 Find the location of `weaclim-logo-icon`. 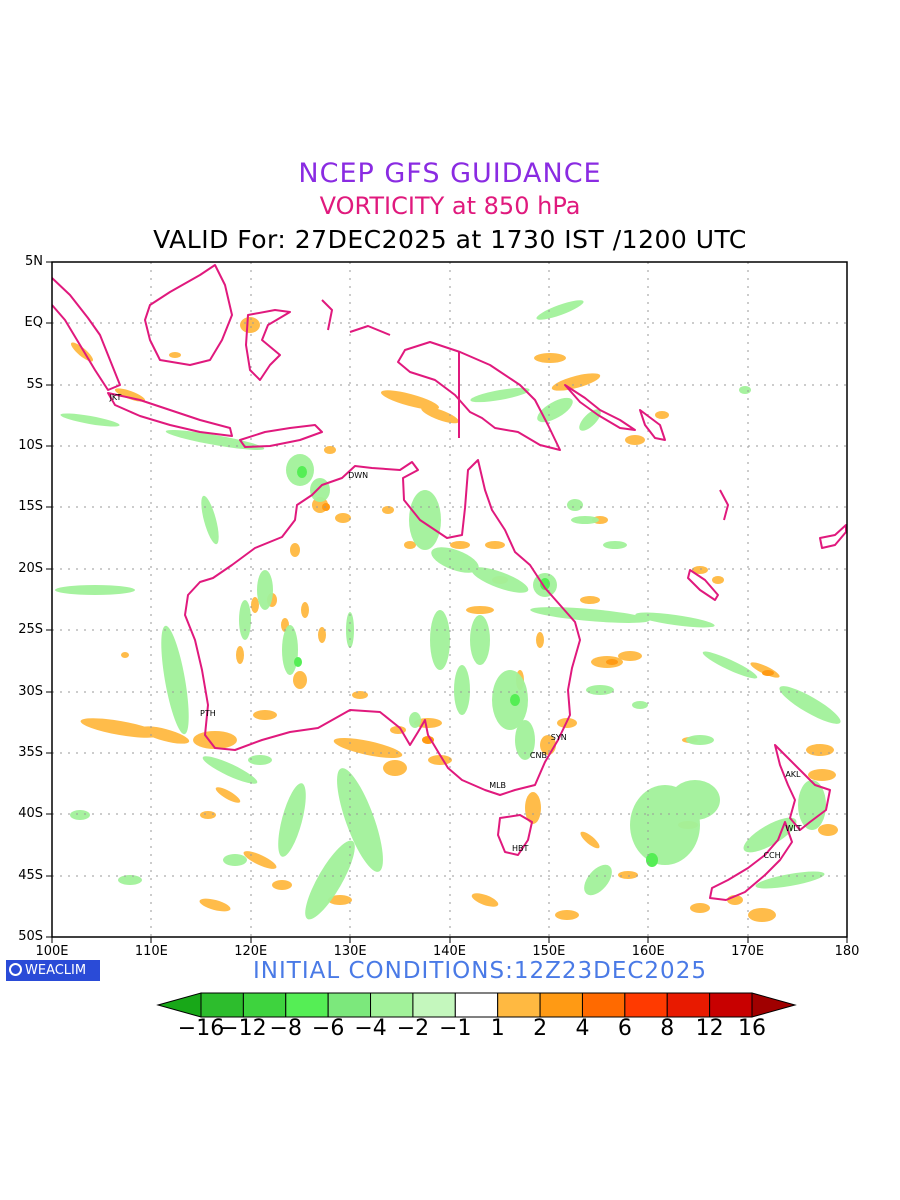

weaclim-logo-icon is located at coordinates (15, 969).